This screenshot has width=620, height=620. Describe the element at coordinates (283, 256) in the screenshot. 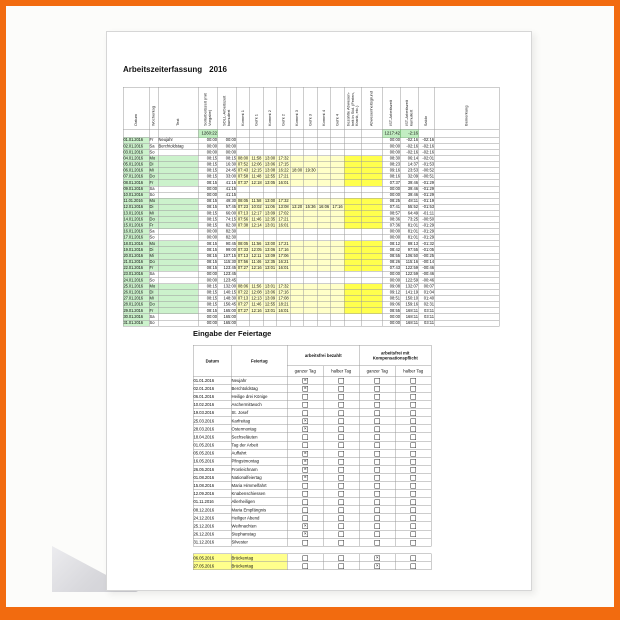

I see `timesheet-cell: 17:06` at that location.